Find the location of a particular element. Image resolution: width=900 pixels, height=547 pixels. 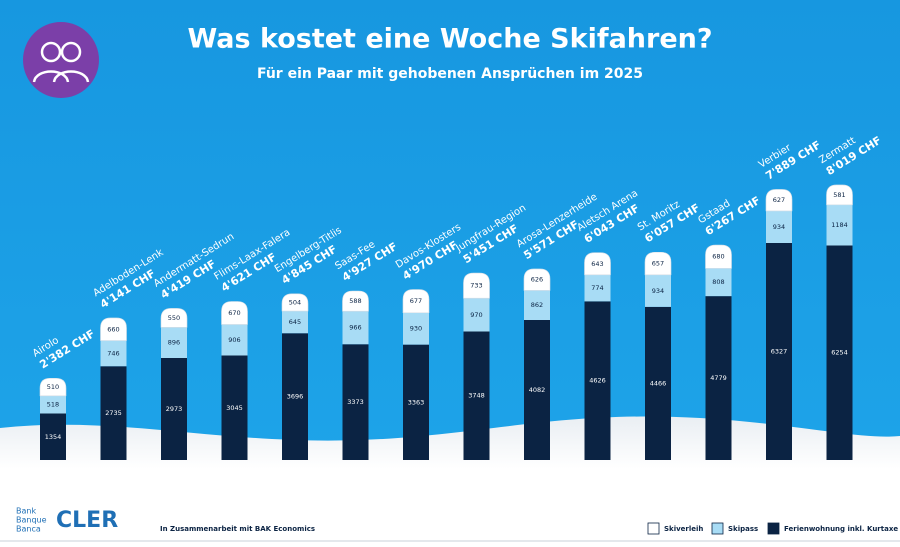

value-label: 6254 is located at coordinates (839, 353).